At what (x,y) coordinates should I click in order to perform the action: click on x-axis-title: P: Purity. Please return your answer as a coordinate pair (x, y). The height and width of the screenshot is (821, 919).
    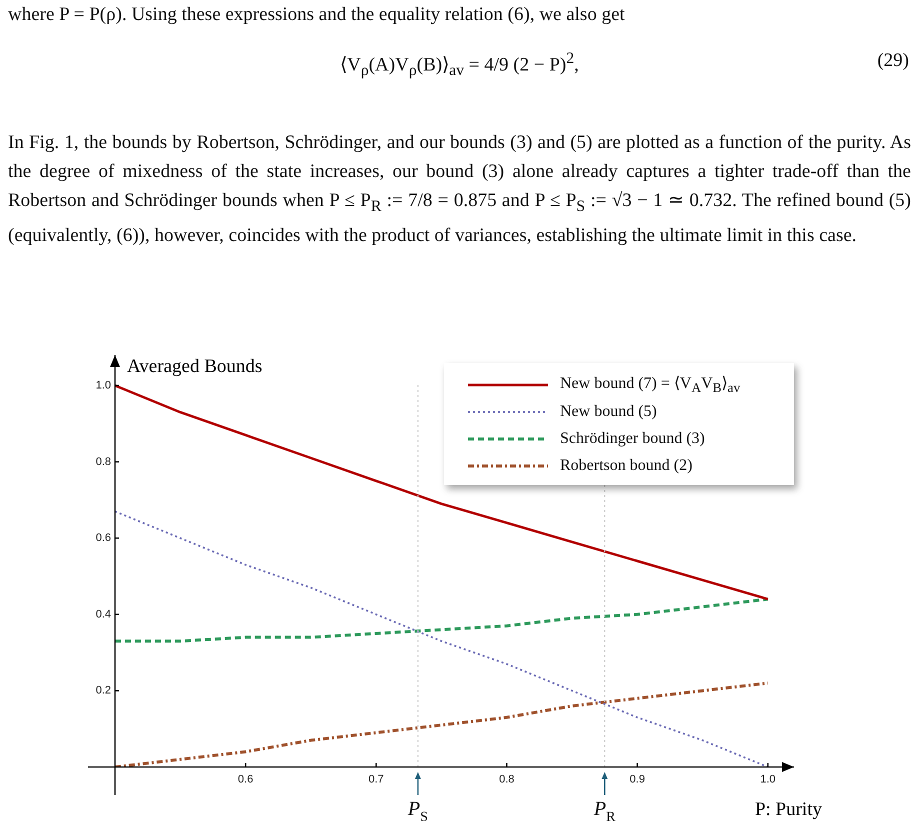
    Looking at the image, I should click on (788, 809).